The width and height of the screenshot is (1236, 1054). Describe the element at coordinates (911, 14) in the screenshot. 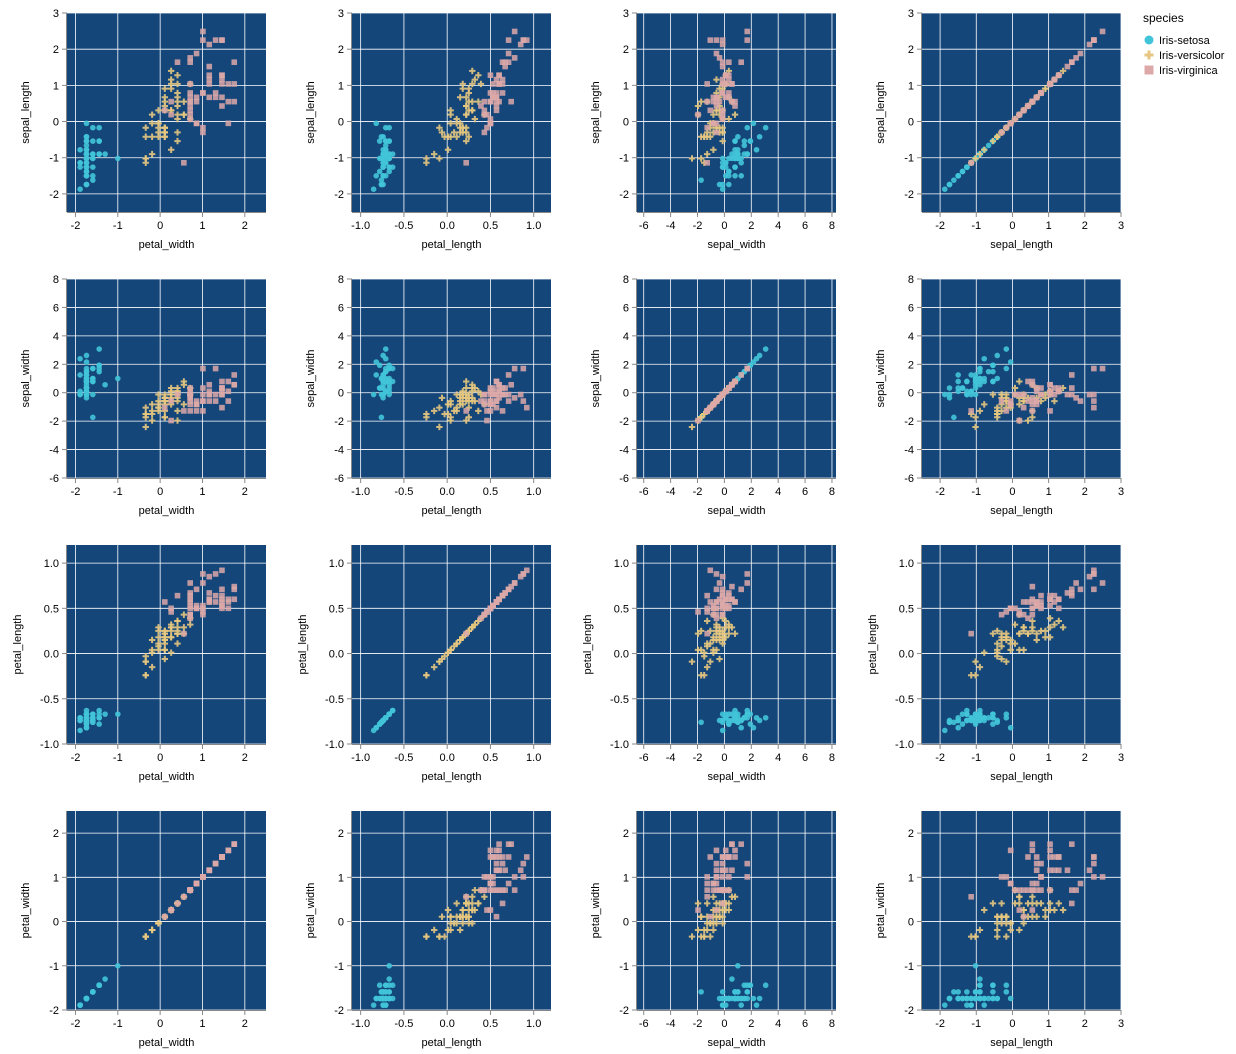

I see `y-tick-label: 3` at that location.